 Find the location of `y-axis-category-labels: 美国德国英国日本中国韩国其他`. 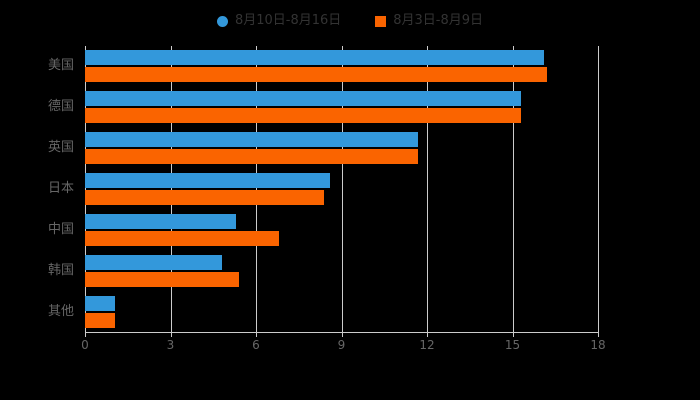

y-axis-category-labels: 美国德国英国日本中国韩国其他 is located at coordinates (37, 200).